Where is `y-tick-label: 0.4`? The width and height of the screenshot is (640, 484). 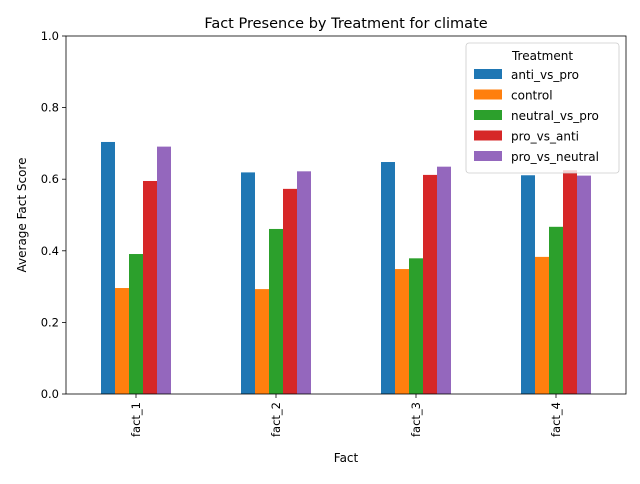 y-tick-label: 0.4 is located at coordinates (50, 251).